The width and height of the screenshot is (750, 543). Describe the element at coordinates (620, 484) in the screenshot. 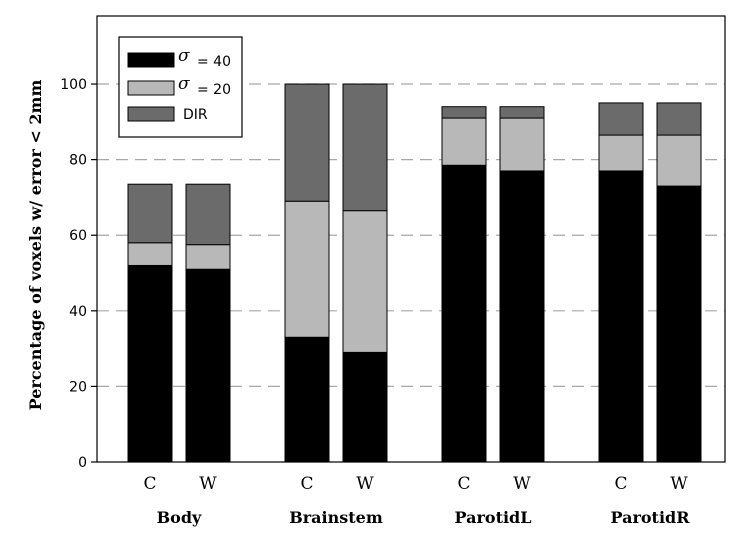

I see `bar-label-parotidr-c: C` at that location.